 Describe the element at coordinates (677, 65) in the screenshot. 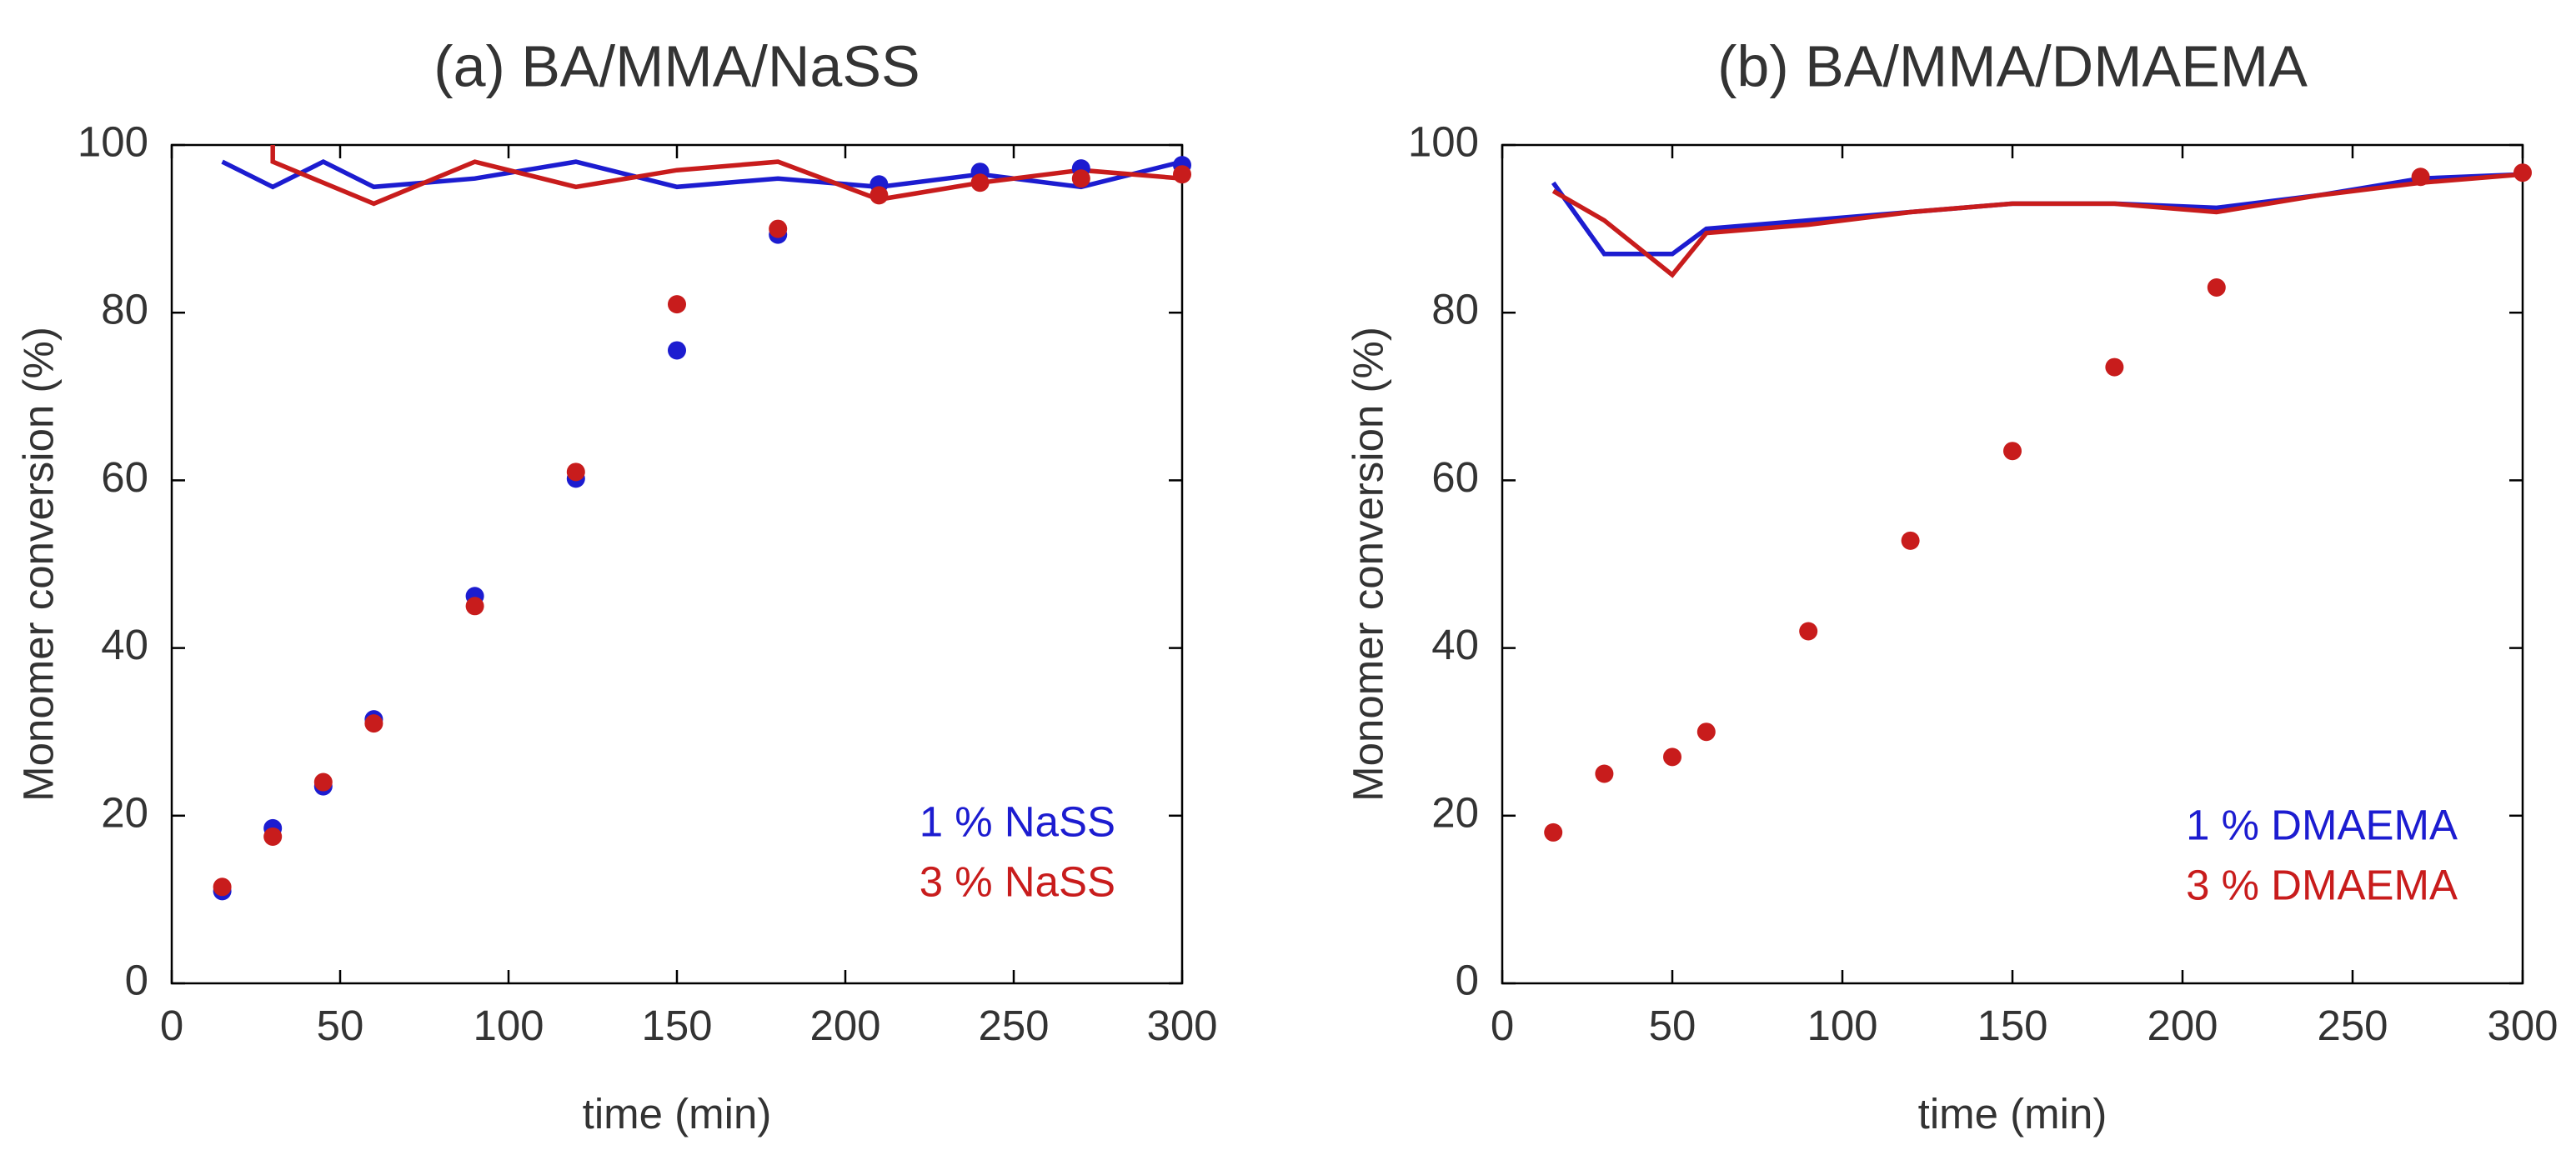

I see `chart-title: (a) BA/MMA/NaSS` at that location.